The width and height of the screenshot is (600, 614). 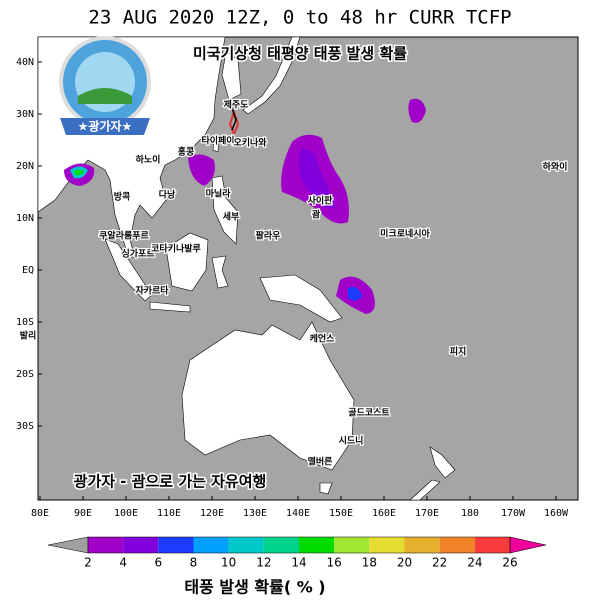 I want to click on place-label: 하와이, so click(x=555, y=167).